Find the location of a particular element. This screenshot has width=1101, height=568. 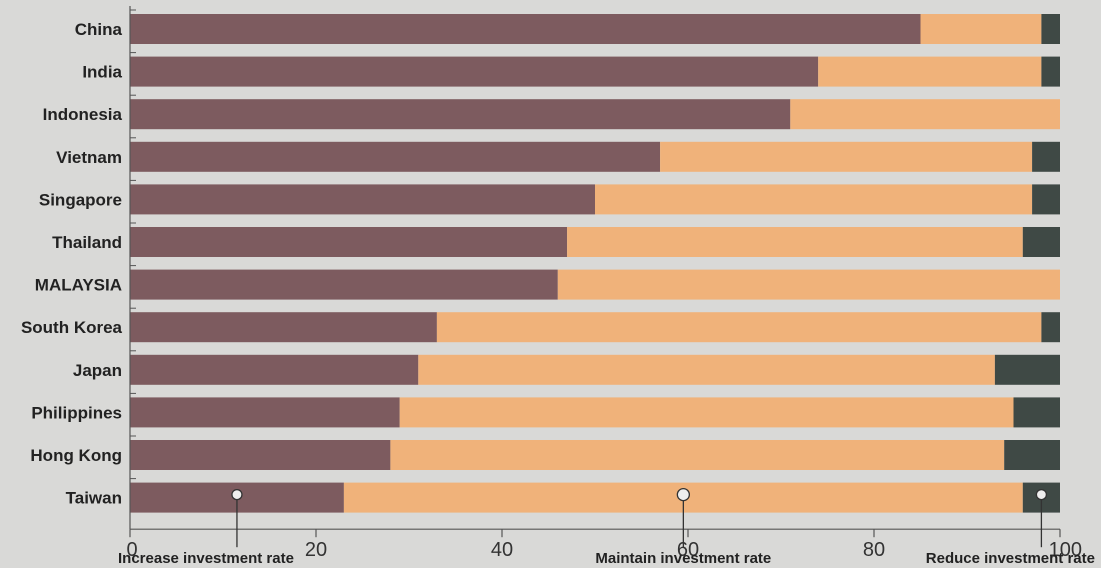

bar-indonesia-maintain-investment-rate is located at coordinates (925, 114).